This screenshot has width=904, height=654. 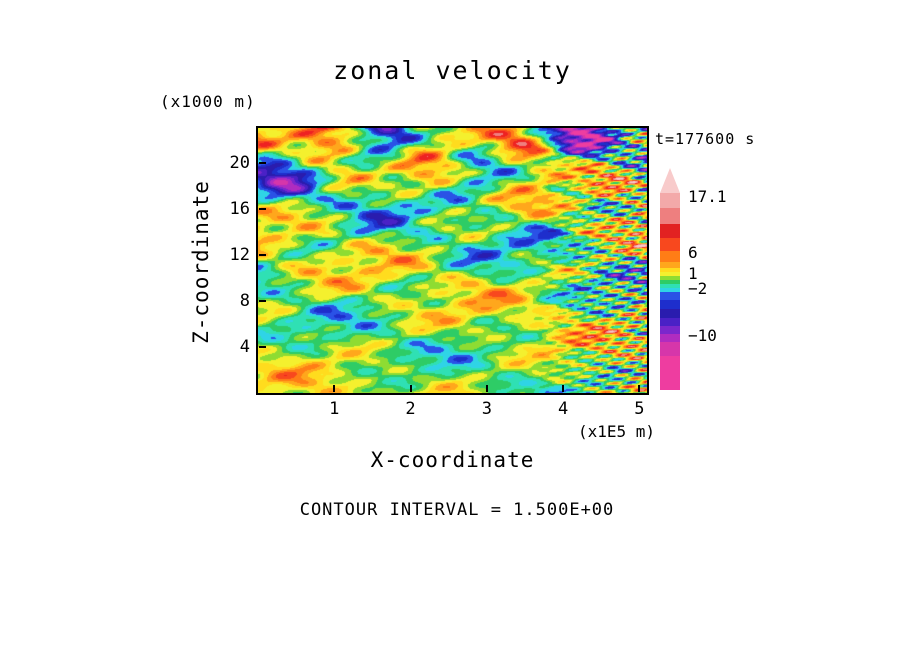 What do you see at coordinates (452, 70) in the screenshot?
I see `chart-title: zonal velocity` at bounding box center [452, 70].